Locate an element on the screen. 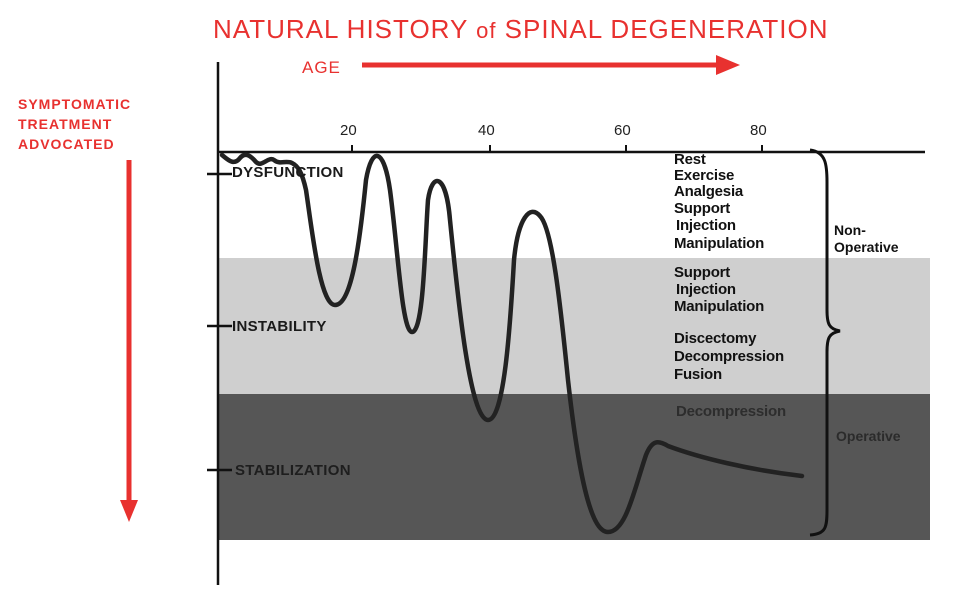 This screenshot has width=960, height=594. treatment-dysfunction-3: Analgesia is located at coordinates (709, 191).